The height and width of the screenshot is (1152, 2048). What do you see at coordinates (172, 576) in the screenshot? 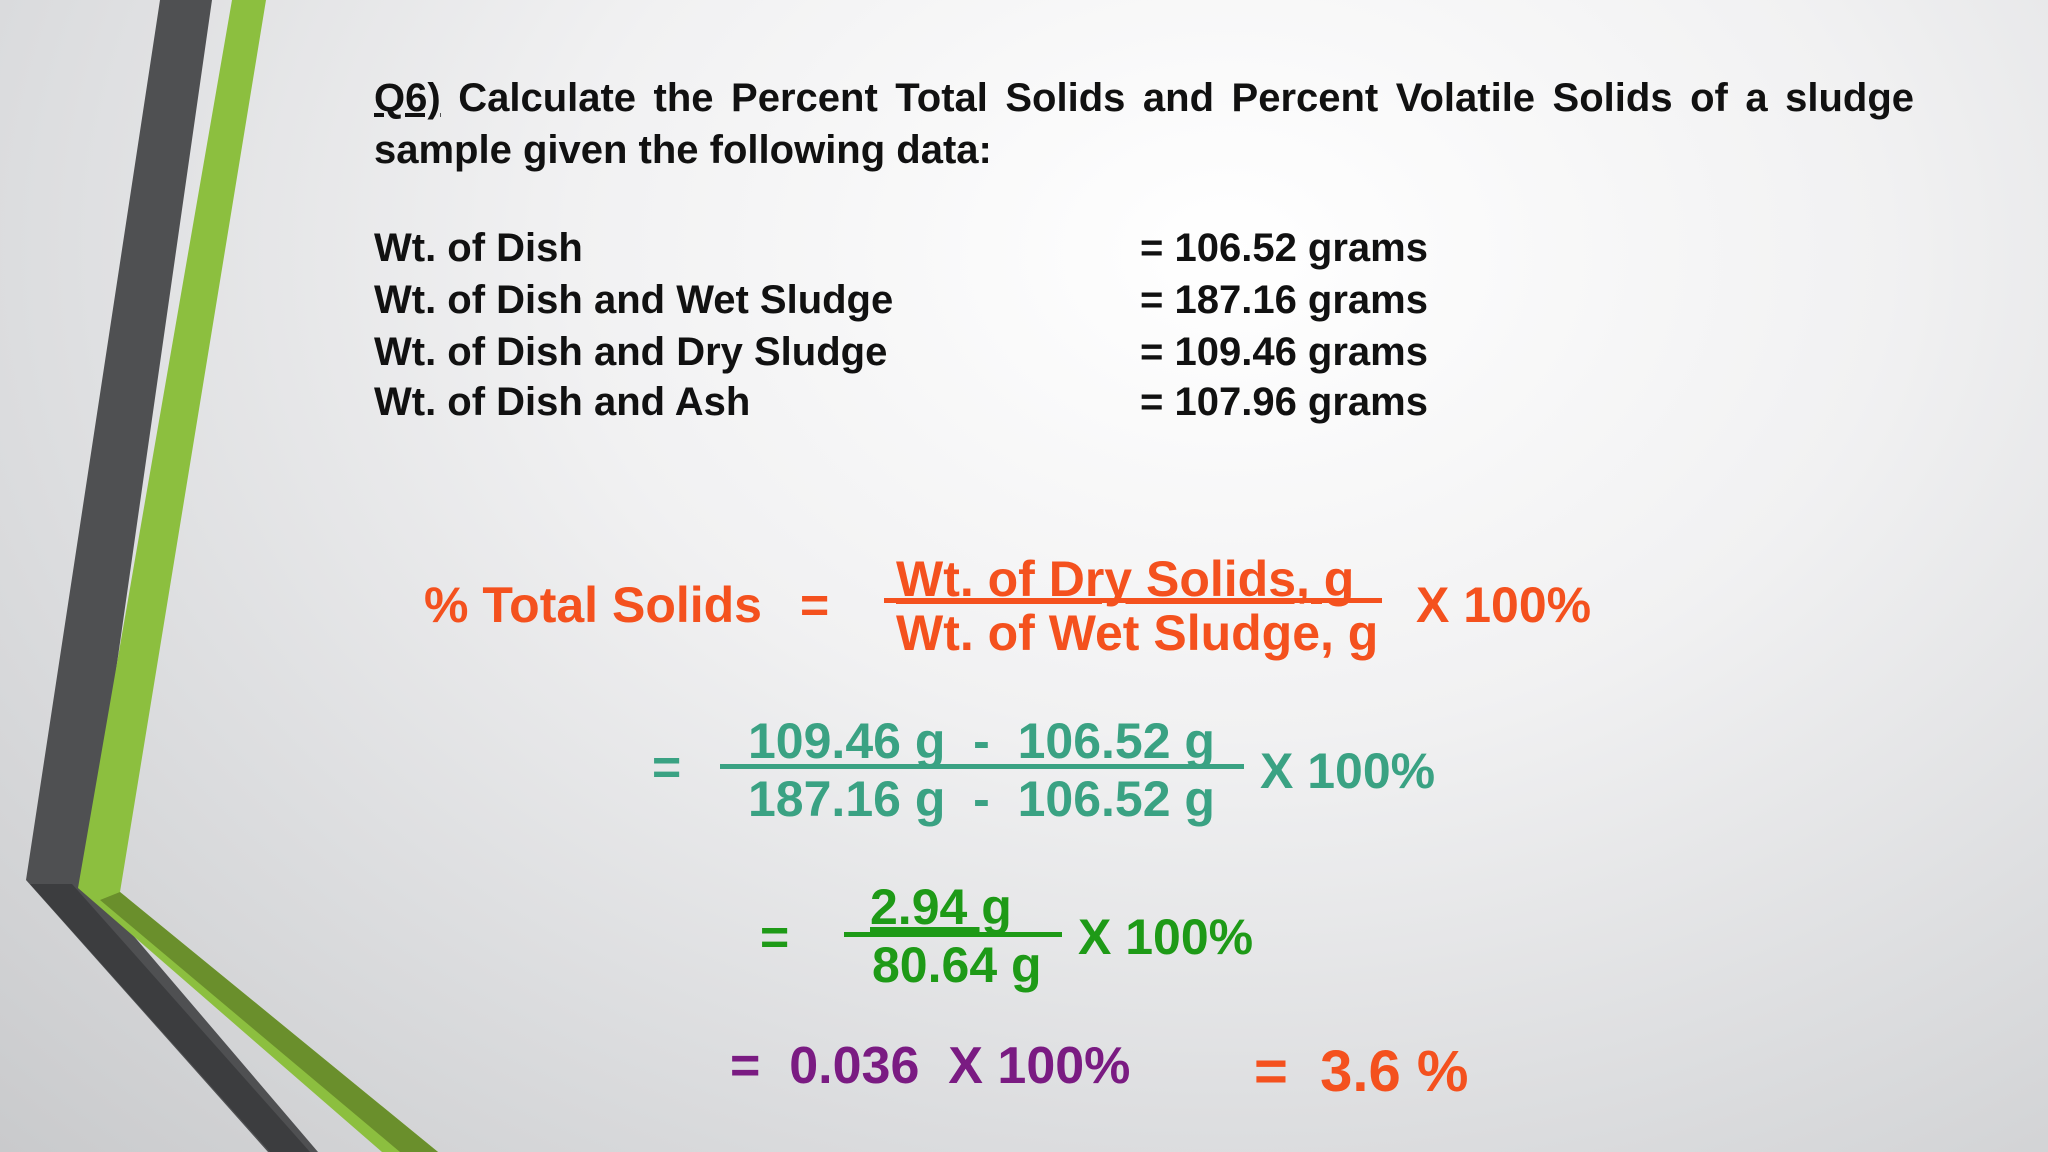
I see `dark-gray-stripe` at bounding box center [172, 576].